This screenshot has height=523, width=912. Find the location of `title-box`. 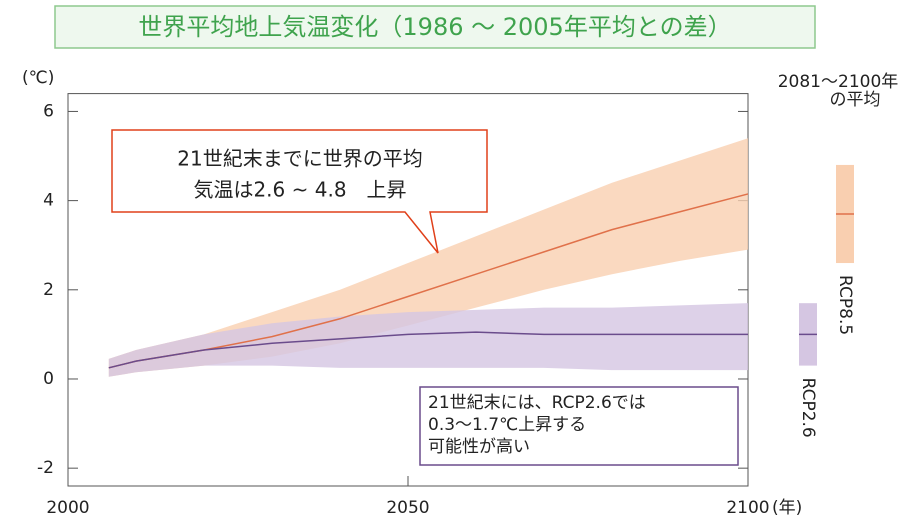

title-box is located at coordinates (435, 27).